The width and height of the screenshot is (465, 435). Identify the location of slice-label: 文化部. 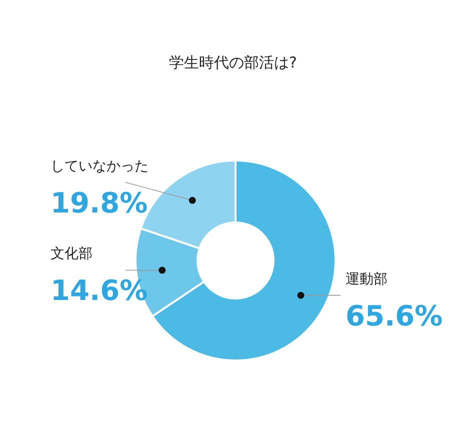
(71, 254).